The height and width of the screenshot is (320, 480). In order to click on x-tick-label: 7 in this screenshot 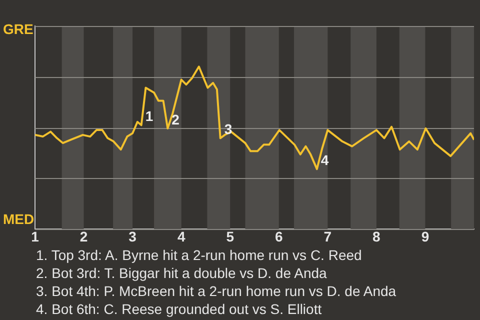, I will do `click(328, 236)`.